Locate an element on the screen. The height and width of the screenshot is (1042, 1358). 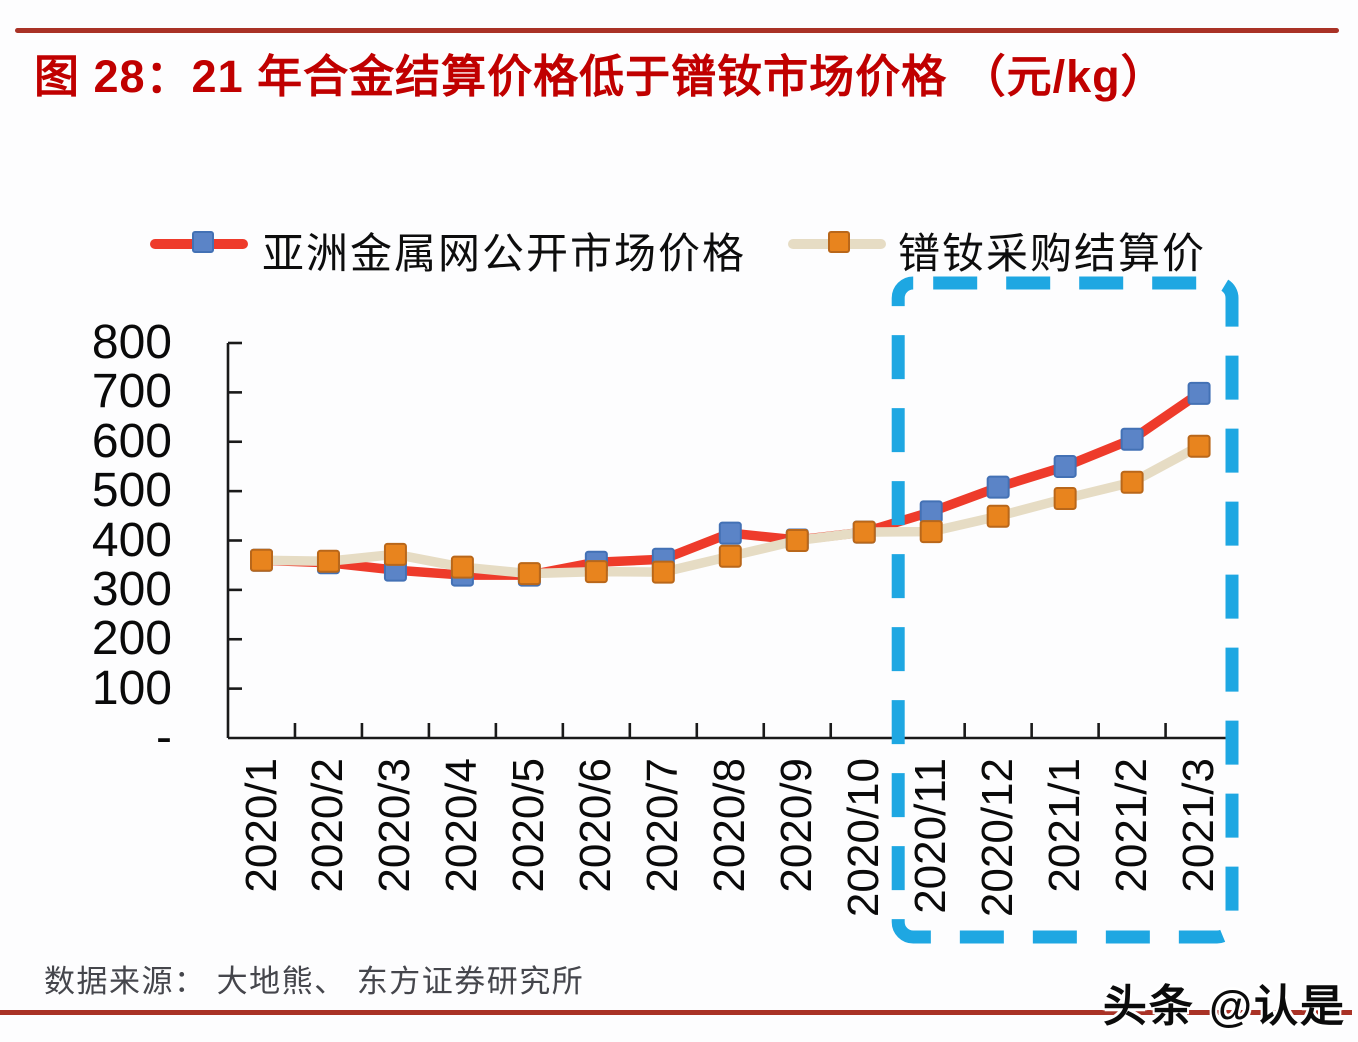
y-axis-label-zero: - is located at coordinates (164, 737).